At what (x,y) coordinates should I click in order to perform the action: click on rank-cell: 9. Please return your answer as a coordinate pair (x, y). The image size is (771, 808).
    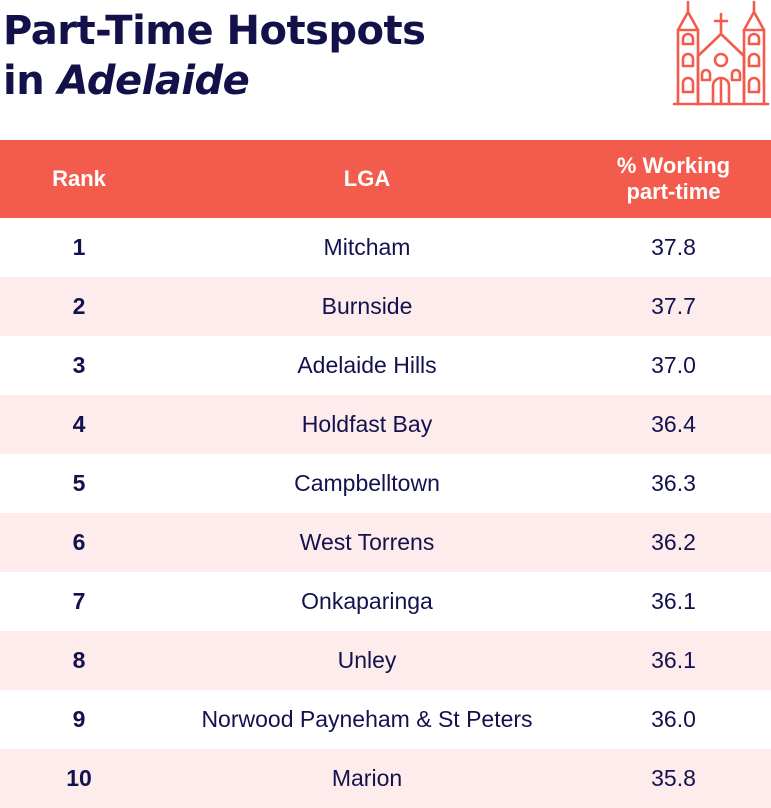
    Looking at the image, I should click on (79, 719).